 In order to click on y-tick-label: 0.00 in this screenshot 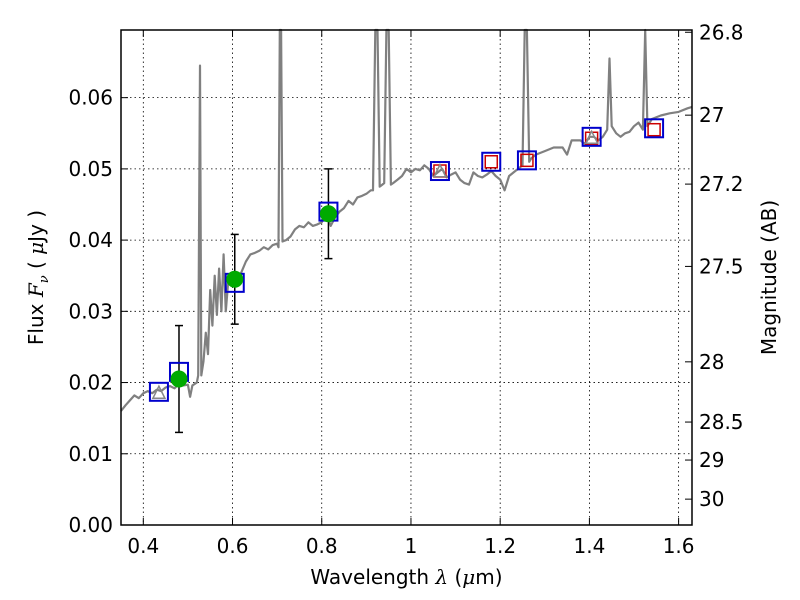, I will do `click(90, 525)`.